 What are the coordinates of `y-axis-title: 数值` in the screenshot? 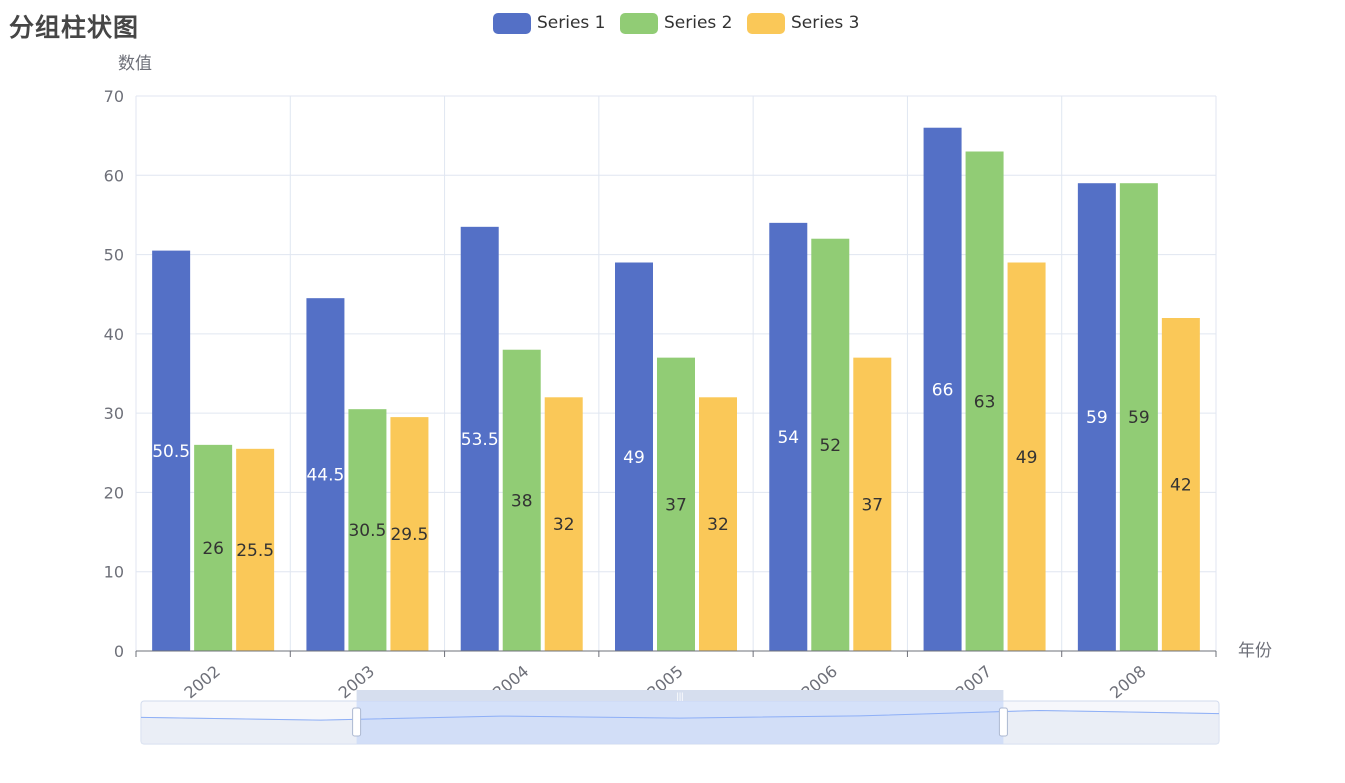 It's located at (135, 64).